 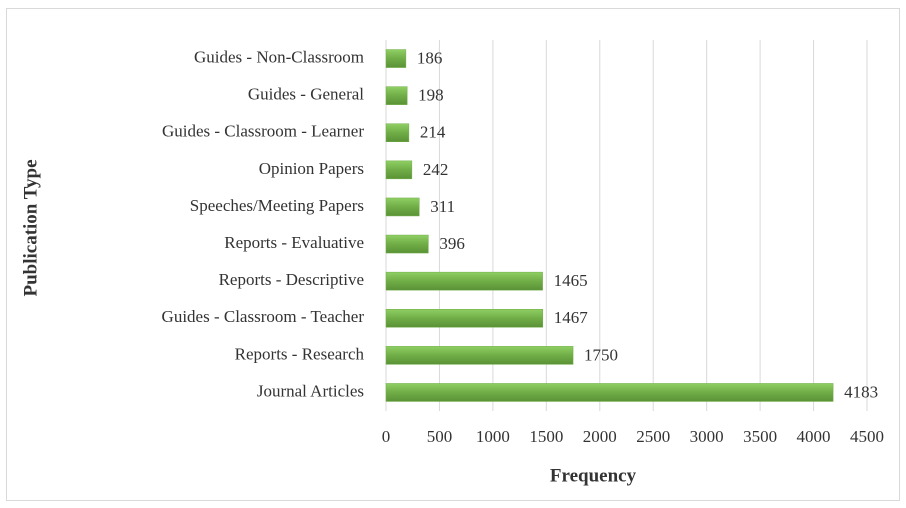 What do you see at coordinates (430, 57) in the screenshot?
I see `data-label: 186` at bounding box center [430, 57].